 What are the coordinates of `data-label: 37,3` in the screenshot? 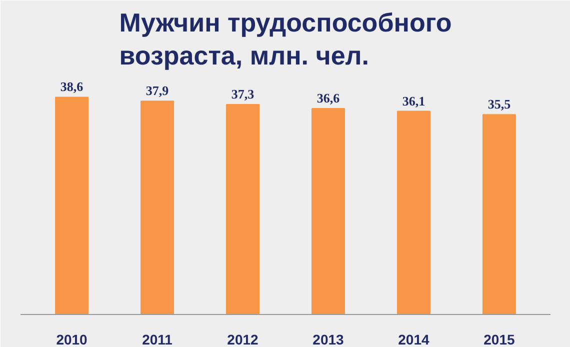 It's located at (243, 94).